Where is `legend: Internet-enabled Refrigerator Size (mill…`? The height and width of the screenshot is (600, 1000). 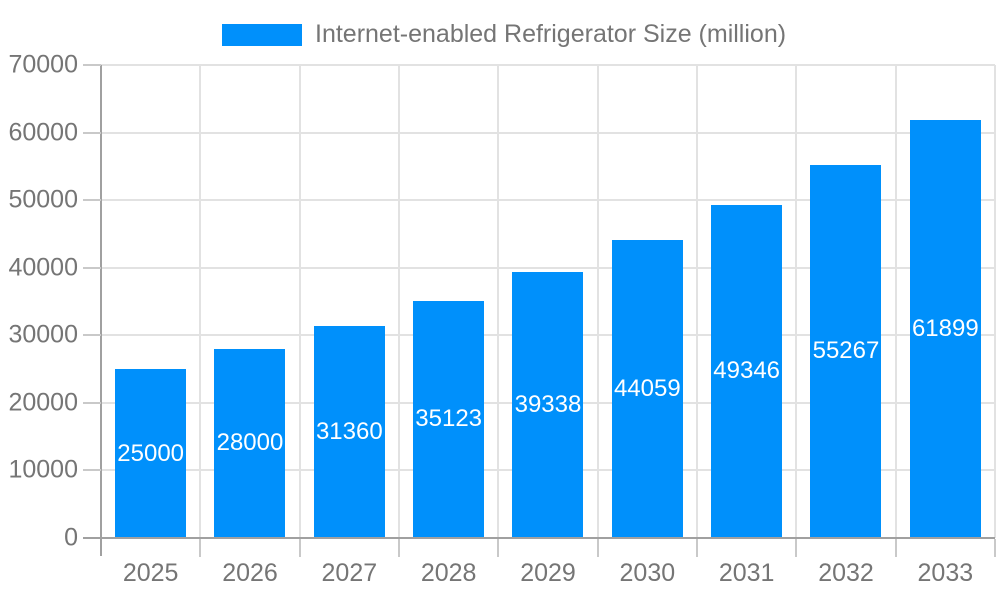 legend: Internet-enabled Refrigerator Size (mill… is located at coordinates (504, 34).